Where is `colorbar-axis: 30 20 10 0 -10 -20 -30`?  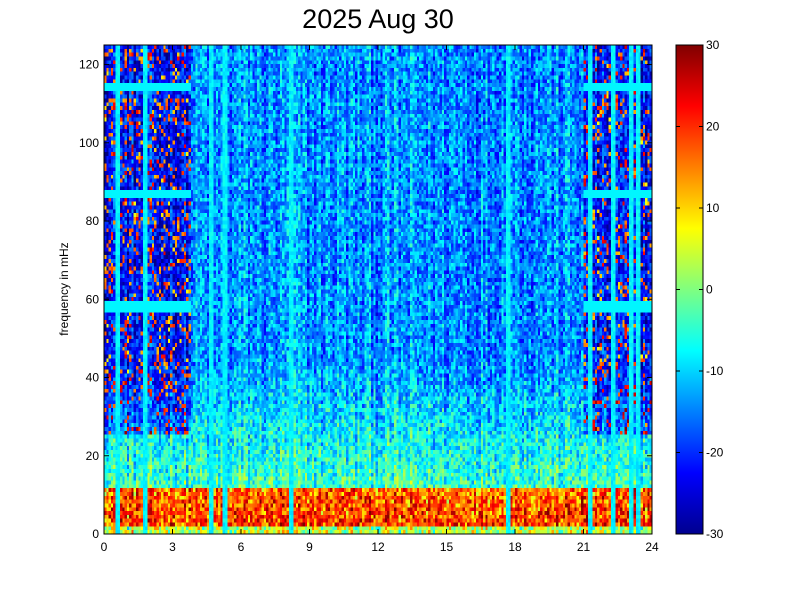 colorbar-axis: 30 20 10 0 -10 -20 -30 is located at coordinates (700, 289).